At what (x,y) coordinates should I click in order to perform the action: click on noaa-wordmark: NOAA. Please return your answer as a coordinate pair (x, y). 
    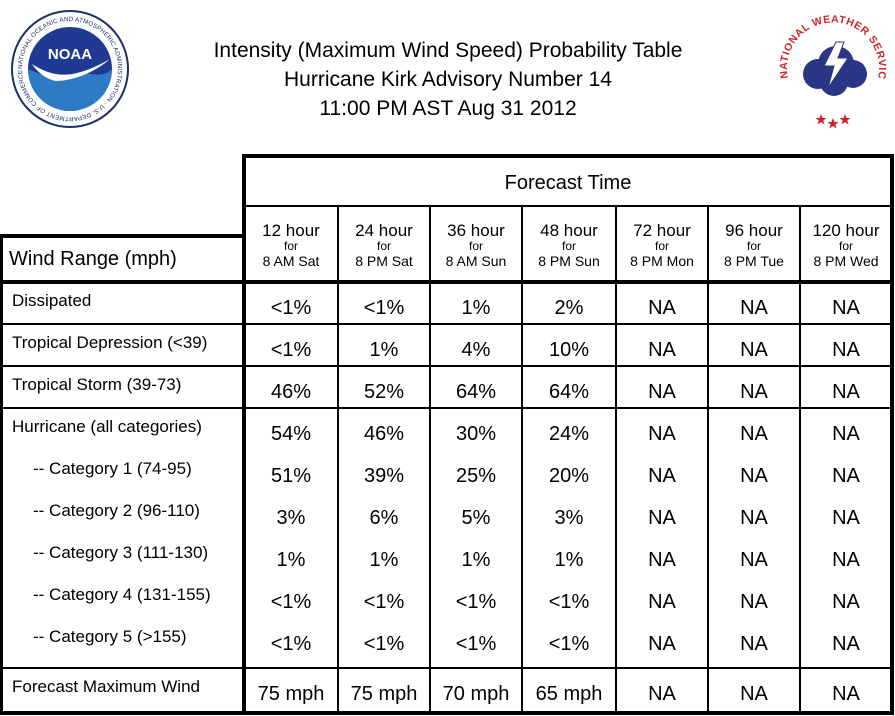
    Looking at the image, I should click on (70, 54).